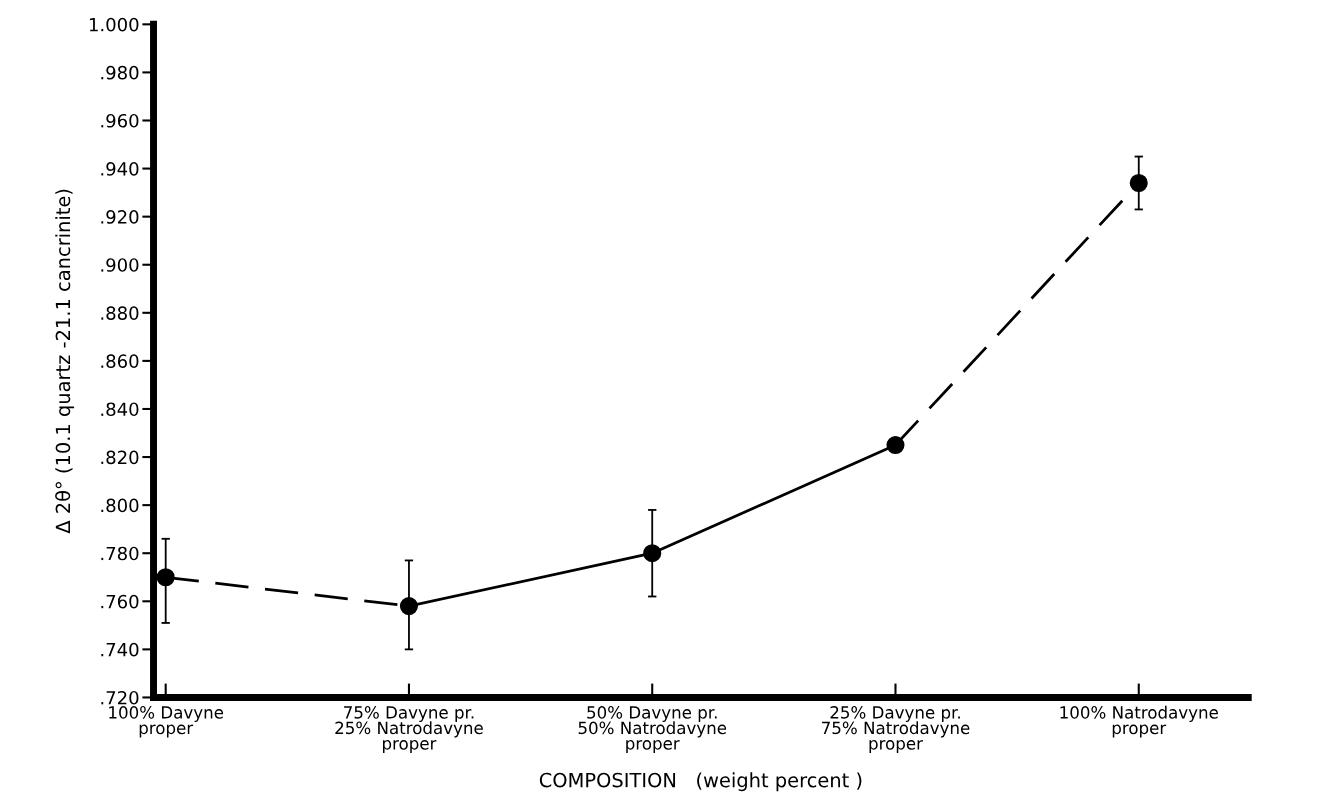 The image size is (1335, 811). I want to click on y-tick-label: .880, so click(120, 313).